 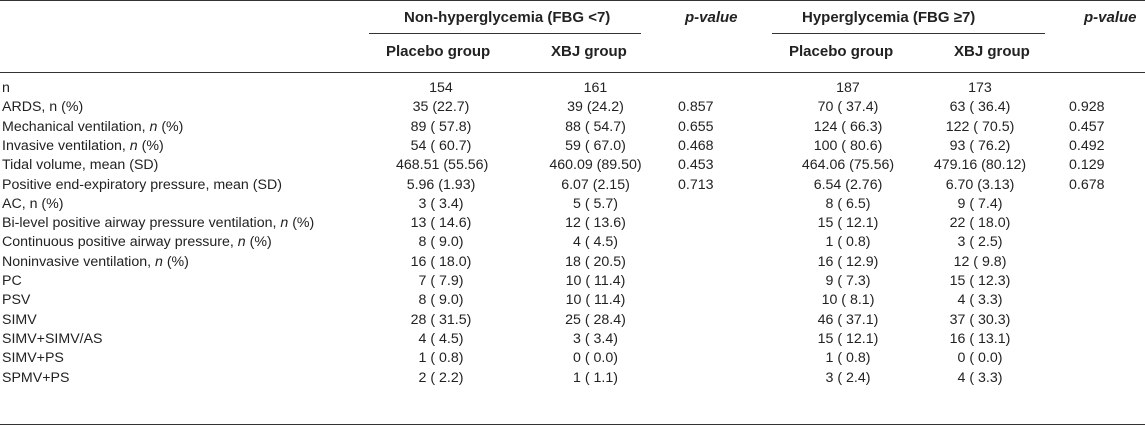 What do you see at coordinates (1087, 107) in the screenshot?
I see `cell-c6: 0.928` at bounding box center [1087, 107].